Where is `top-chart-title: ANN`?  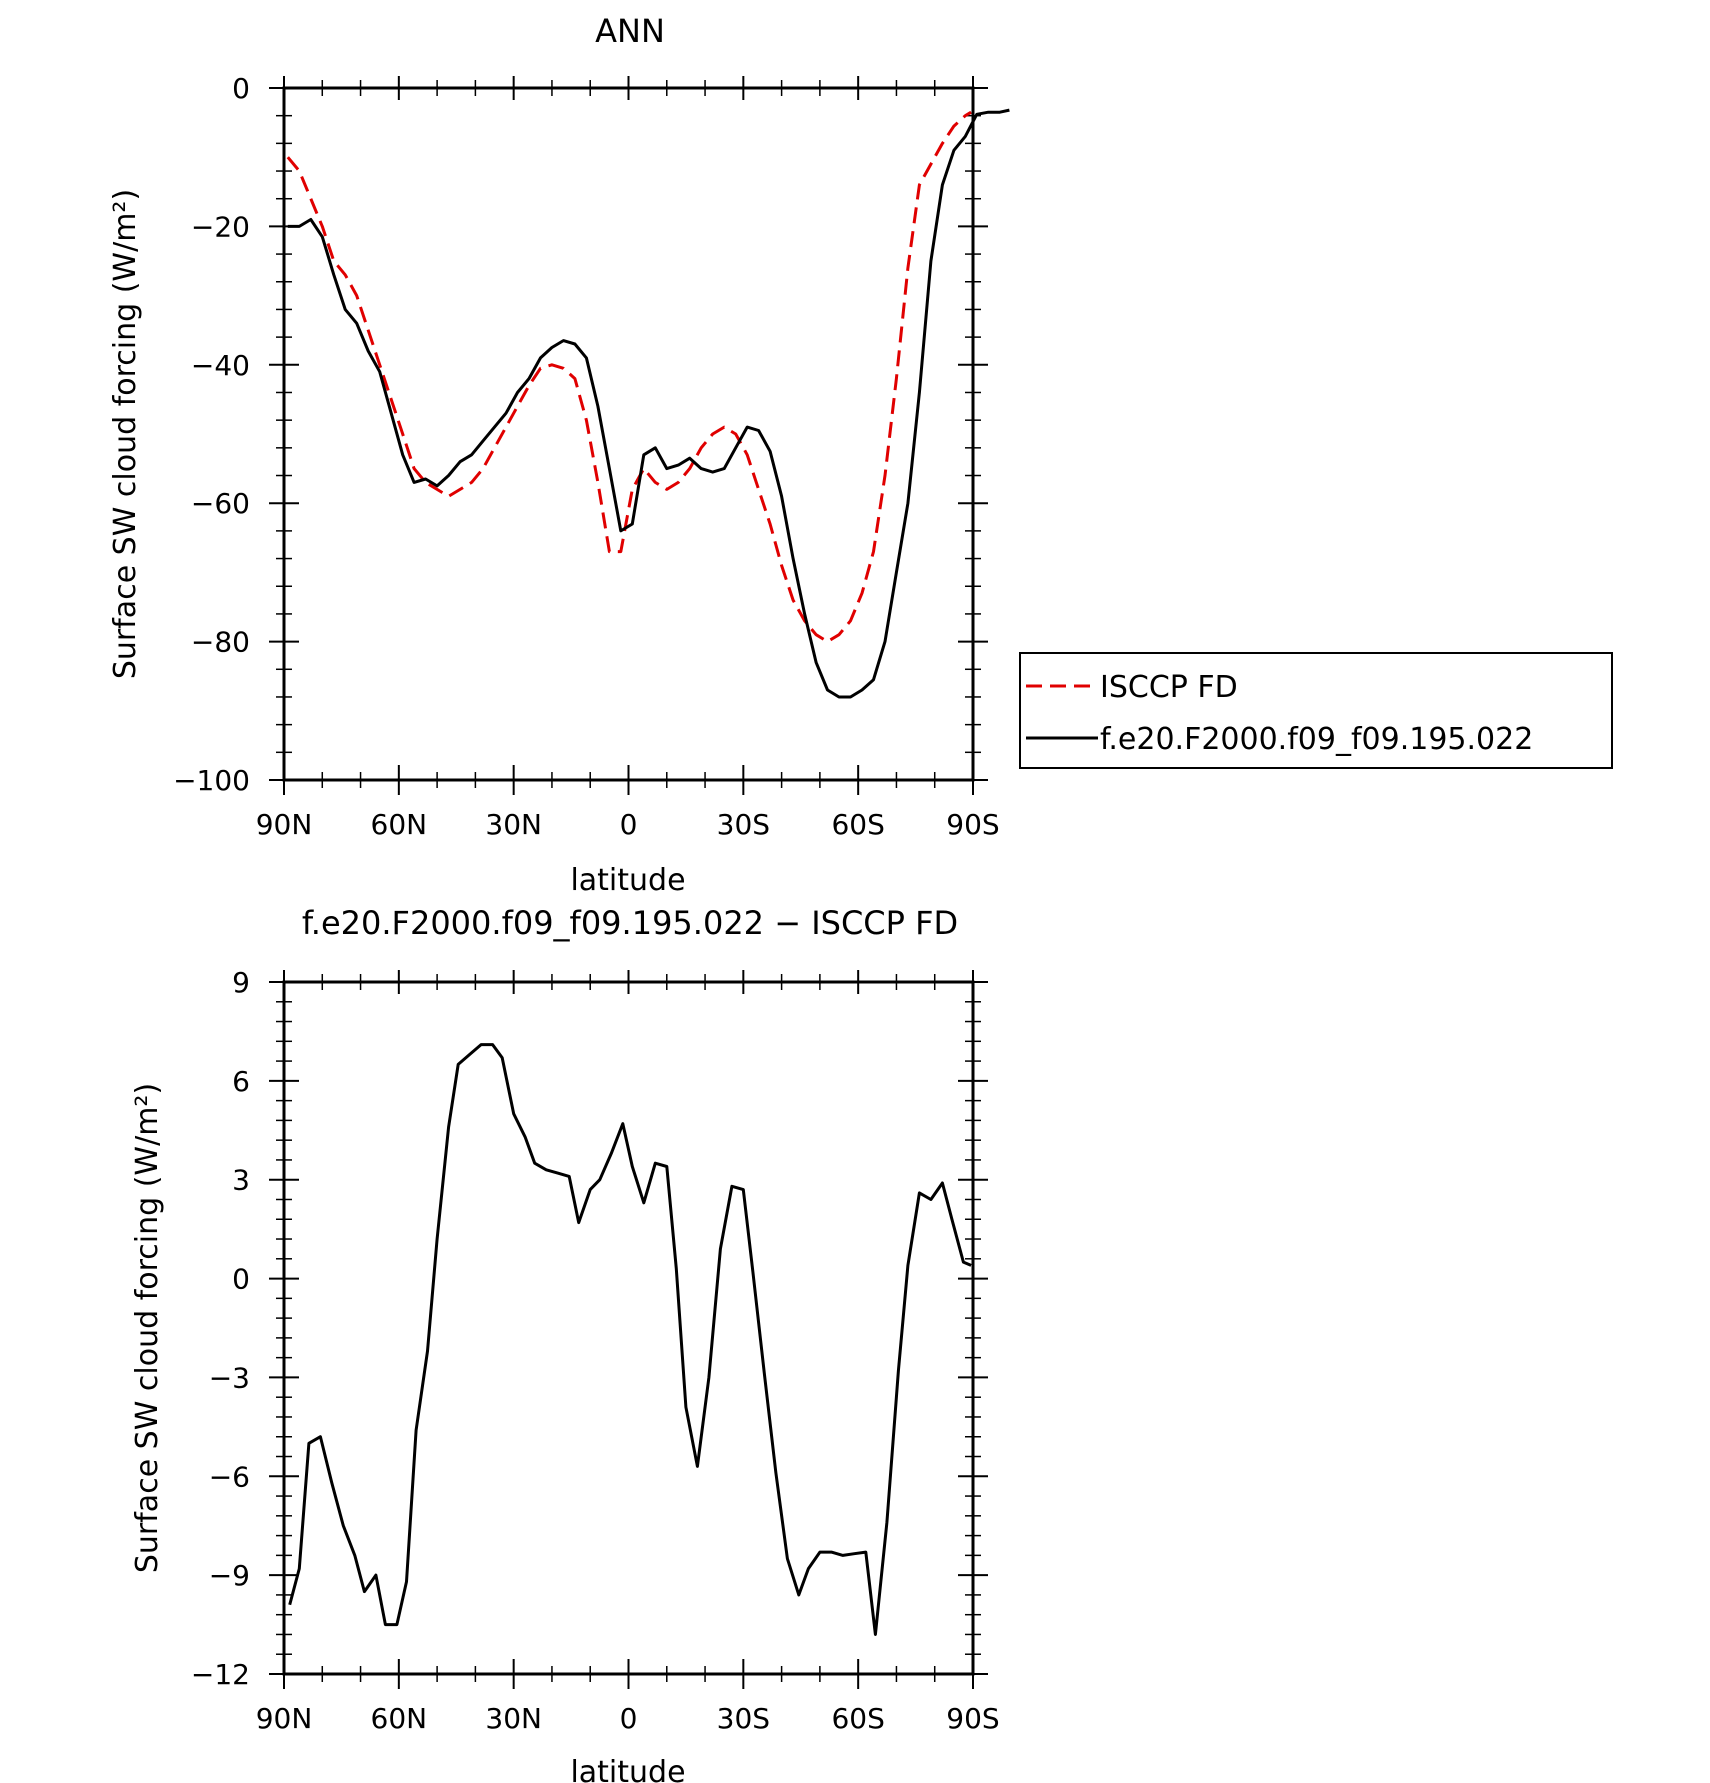 top-chart-title: ANN is located at coordinates (630, 31).